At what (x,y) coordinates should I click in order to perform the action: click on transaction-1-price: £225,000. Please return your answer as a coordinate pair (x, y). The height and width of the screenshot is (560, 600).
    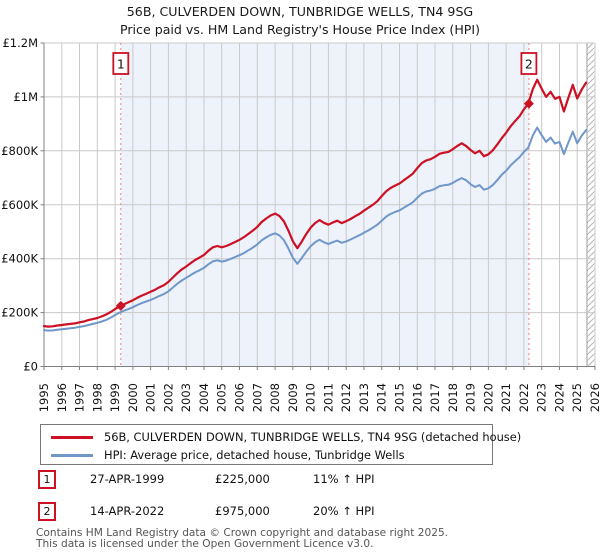
    Looking at the image, I should click on (242, 479).